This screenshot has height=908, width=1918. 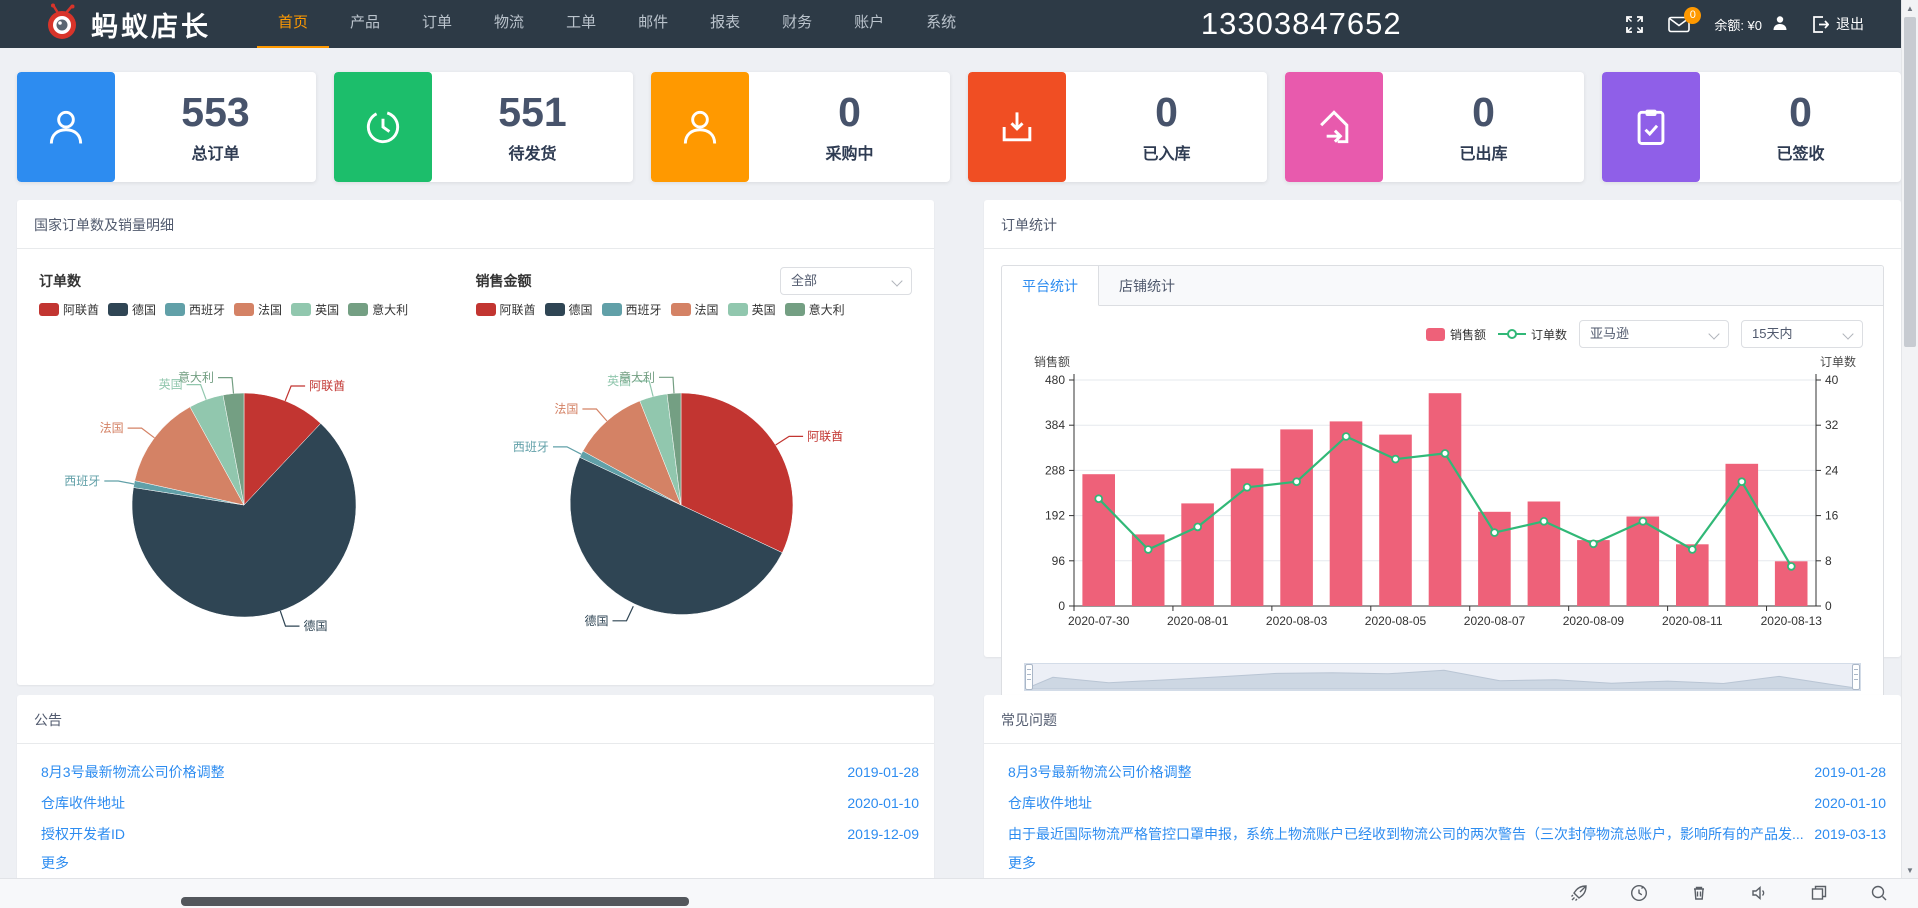 What do you see at coordinates (1780, 24) in the screenshot?
I see `user-avatar-icon` at bounding box center [1780, 24].